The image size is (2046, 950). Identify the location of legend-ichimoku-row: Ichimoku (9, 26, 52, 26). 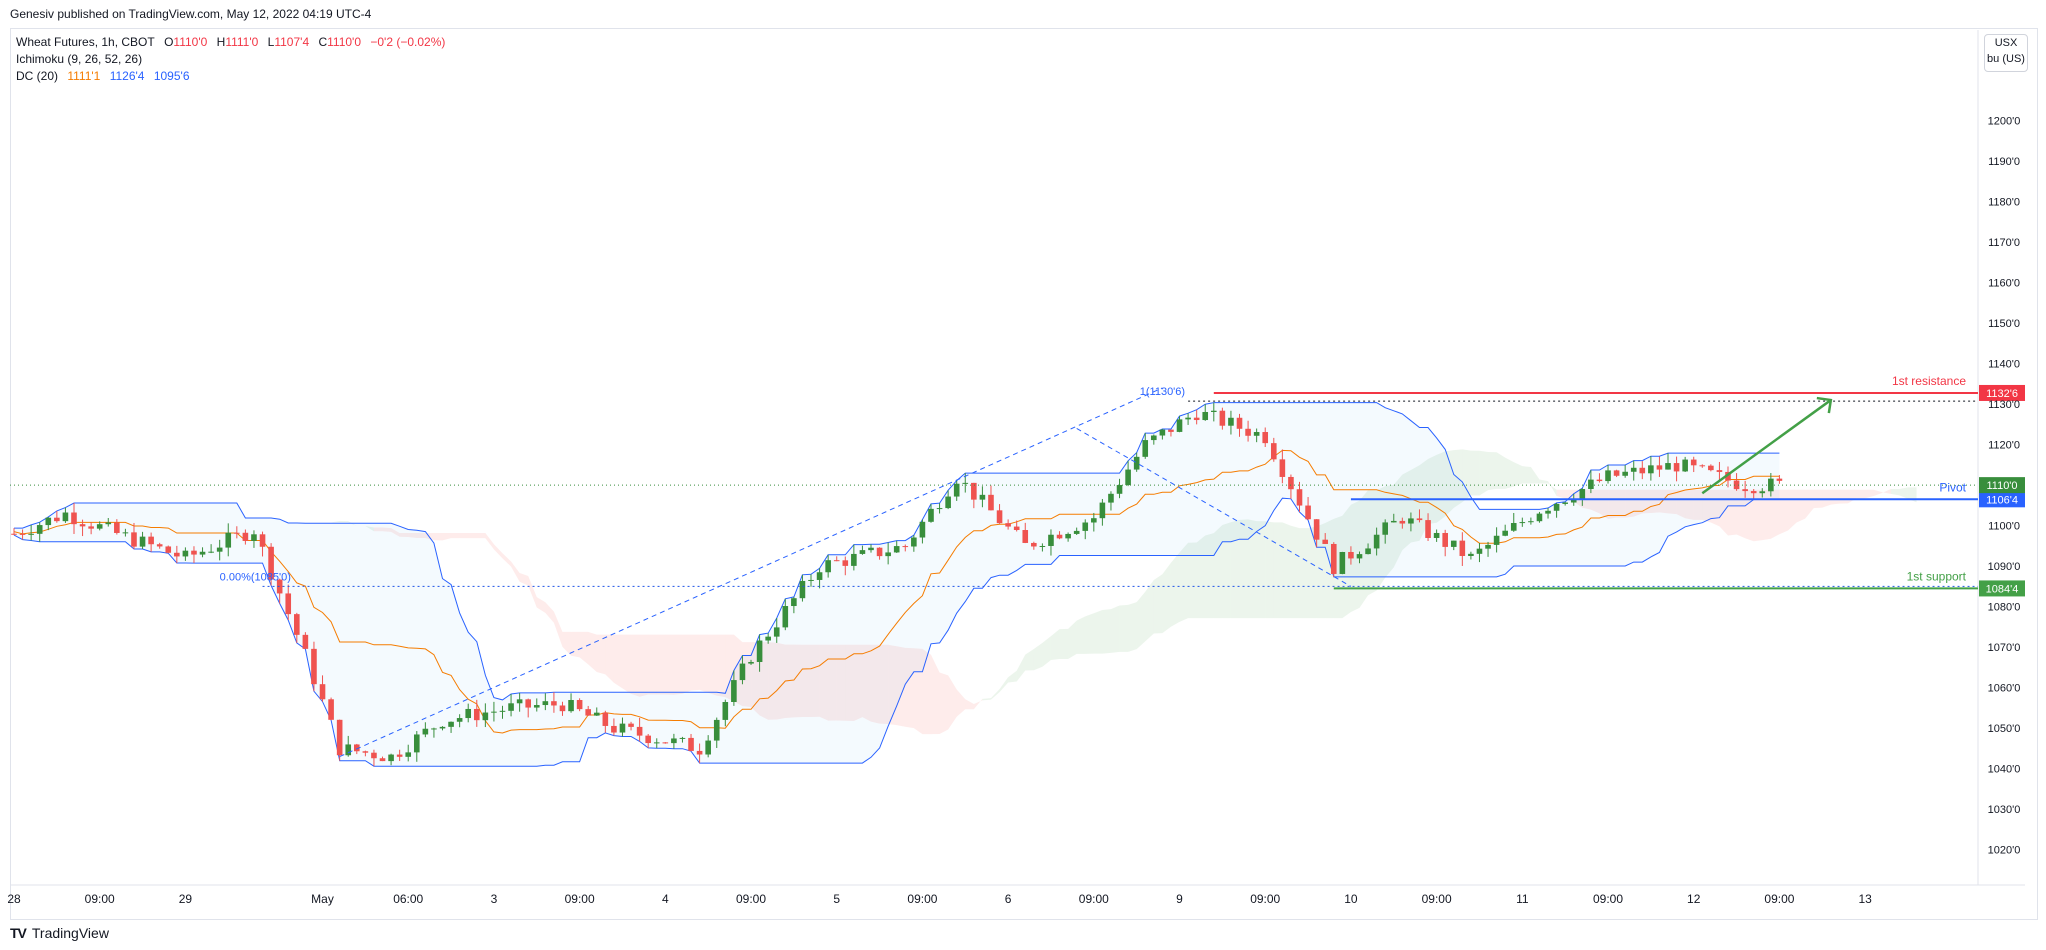
(233, 59).